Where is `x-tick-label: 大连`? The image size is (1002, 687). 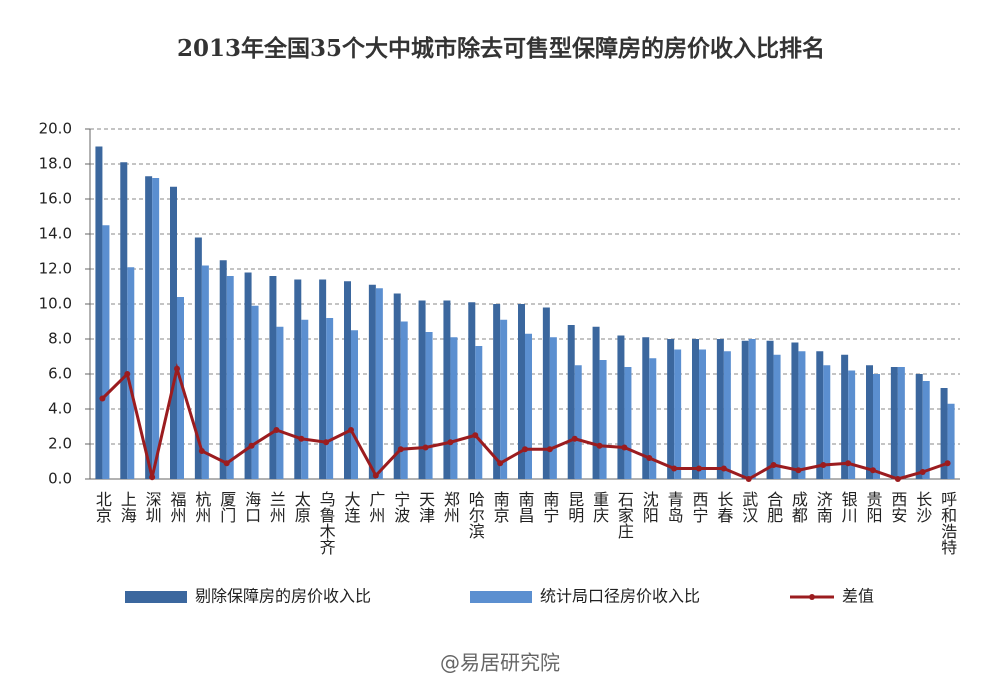 x-tick-label: 大连 is located at coordinates (351, 507).